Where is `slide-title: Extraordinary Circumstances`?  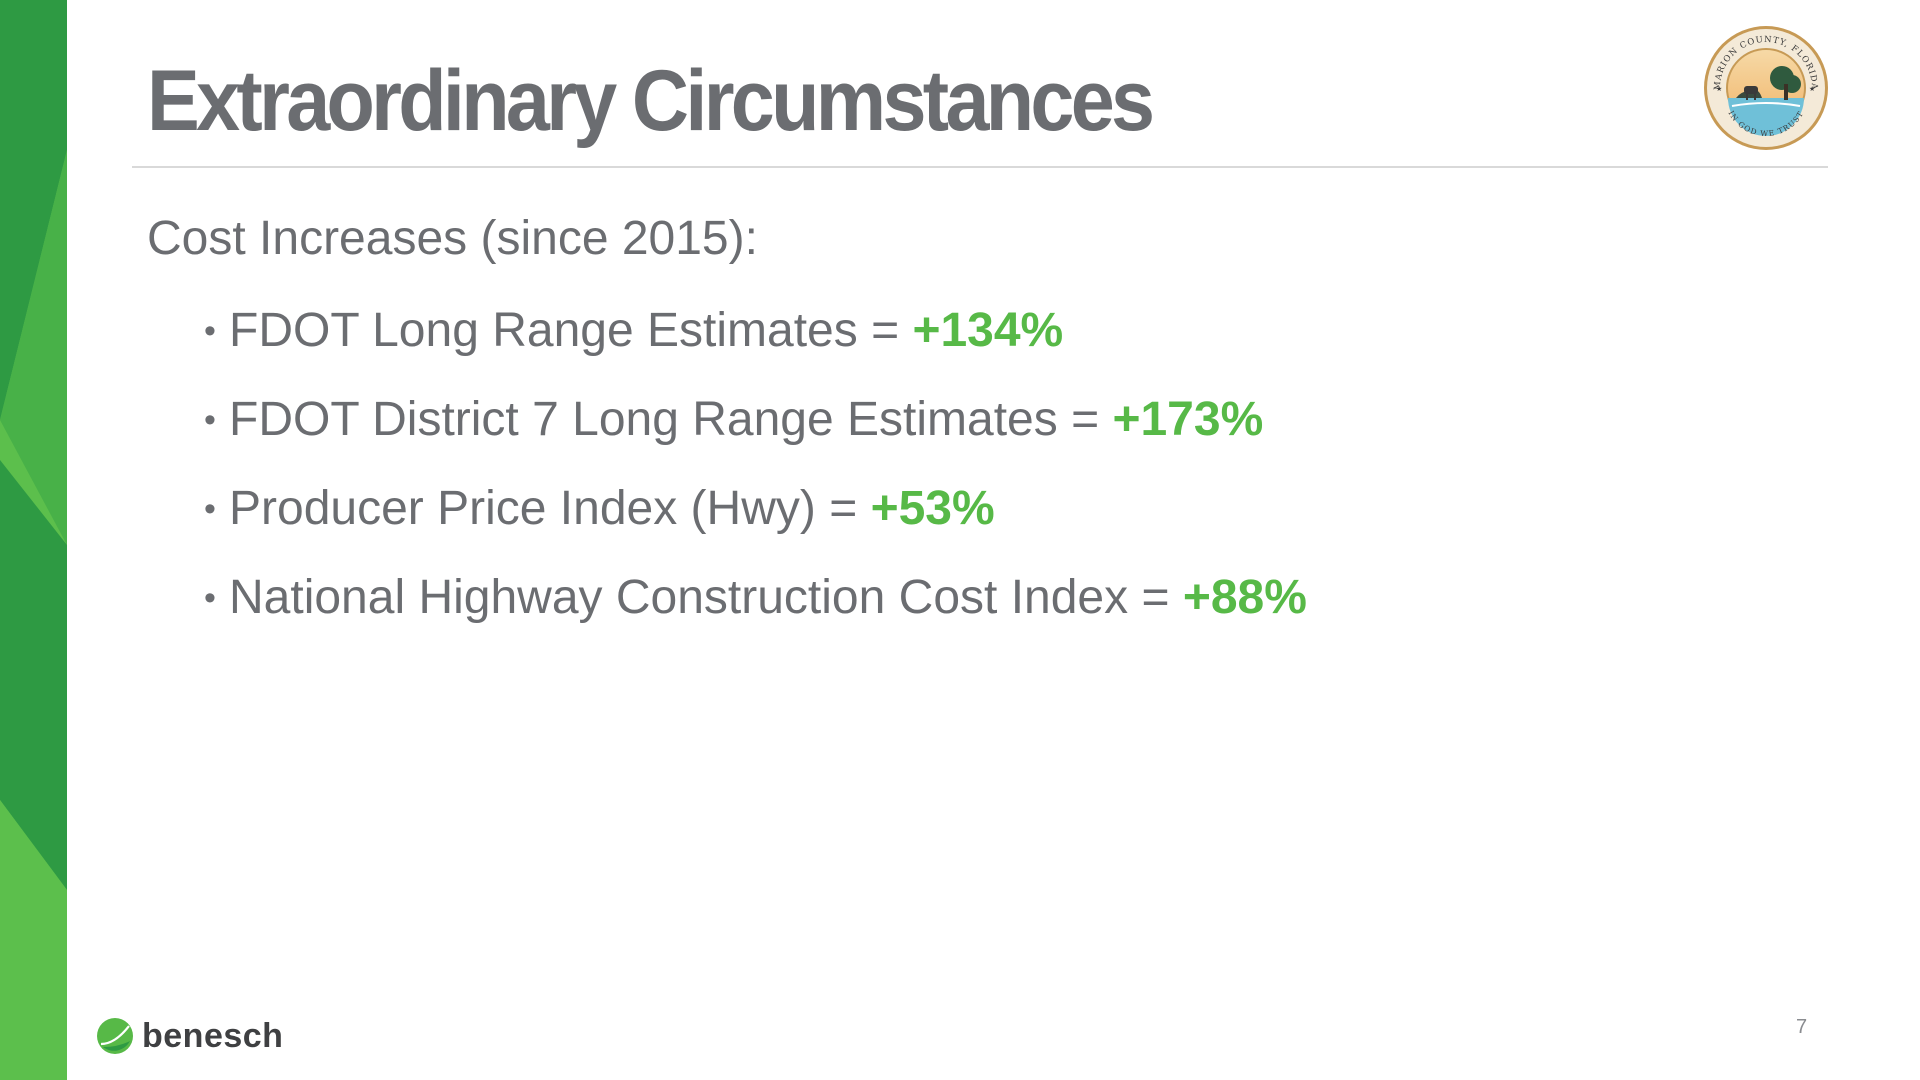
slide-title: Extraordinary Circumstances is located at coordinates (651, 101).